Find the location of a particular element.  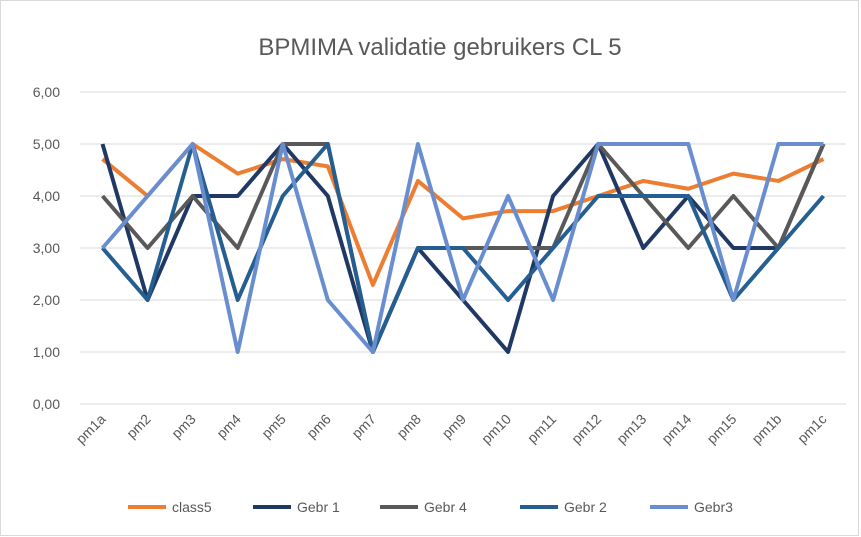

legend-label: Gebr 2 is located at coordinates (585, 507).